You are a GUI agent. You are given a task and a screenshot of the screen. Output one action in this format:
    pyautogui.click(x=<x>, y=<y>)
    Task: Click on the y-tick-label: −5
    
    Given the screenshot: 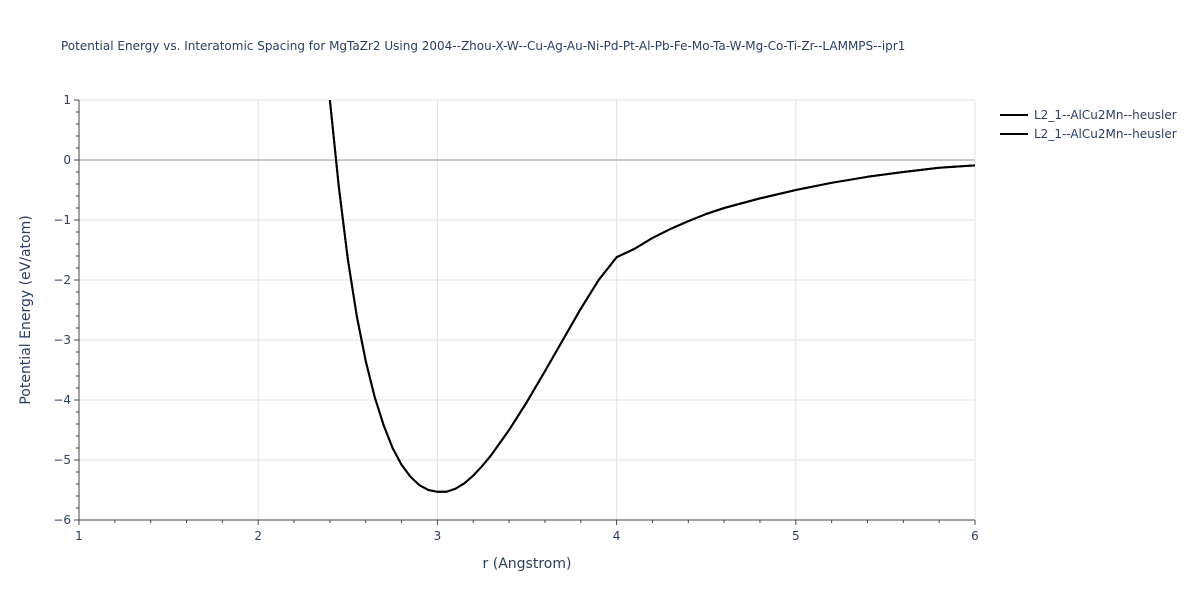 What is the action you would take?
    pyautogui.click(x=62, y=460)
    